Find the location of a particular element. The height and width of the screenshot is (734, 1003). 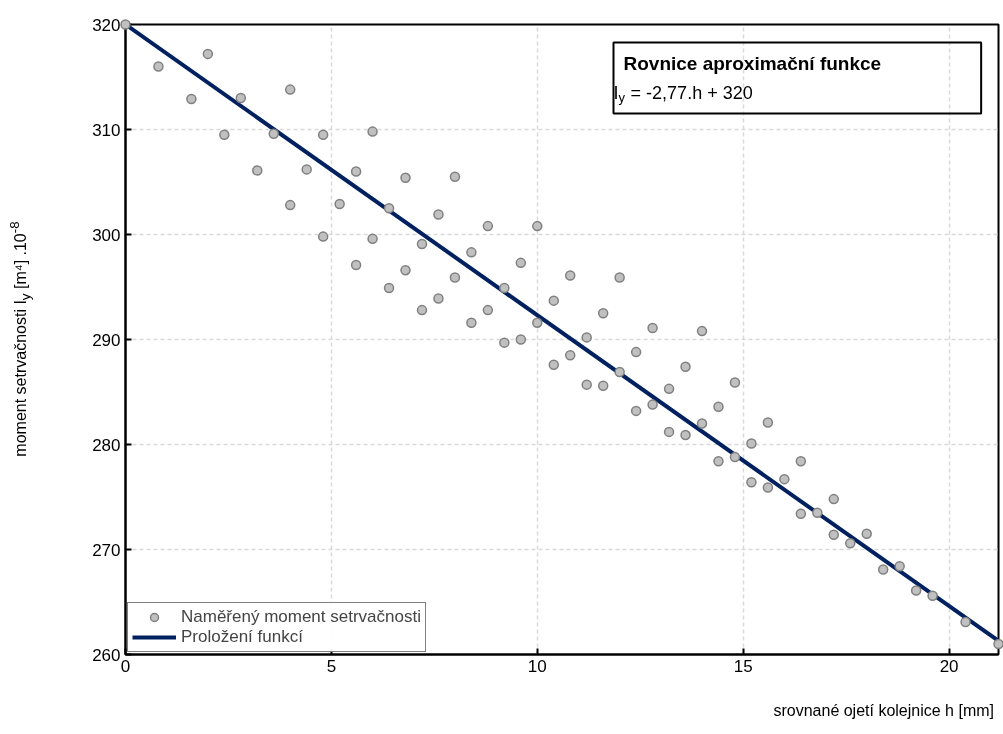

x-axis-title: srovnané ojetí kolejnice h [mm] is located at coordinates (883, 711).